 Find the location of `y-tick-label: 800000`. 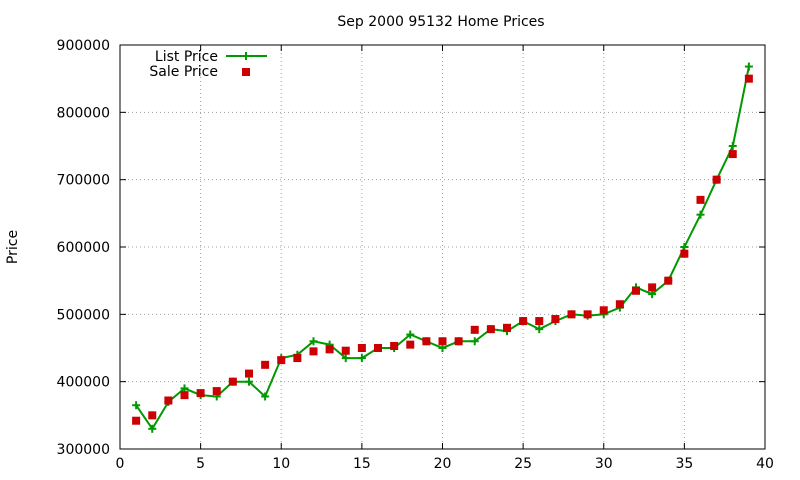

y-tick-label: 800000 is located at coordinates (83, 113).